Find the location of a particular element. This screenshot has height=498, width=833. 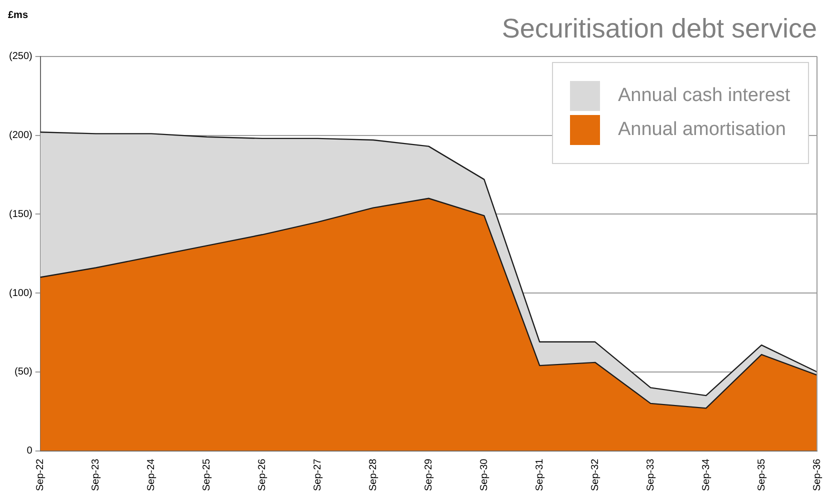

y-tick-label: (250) is located at coordinates (20, 56).